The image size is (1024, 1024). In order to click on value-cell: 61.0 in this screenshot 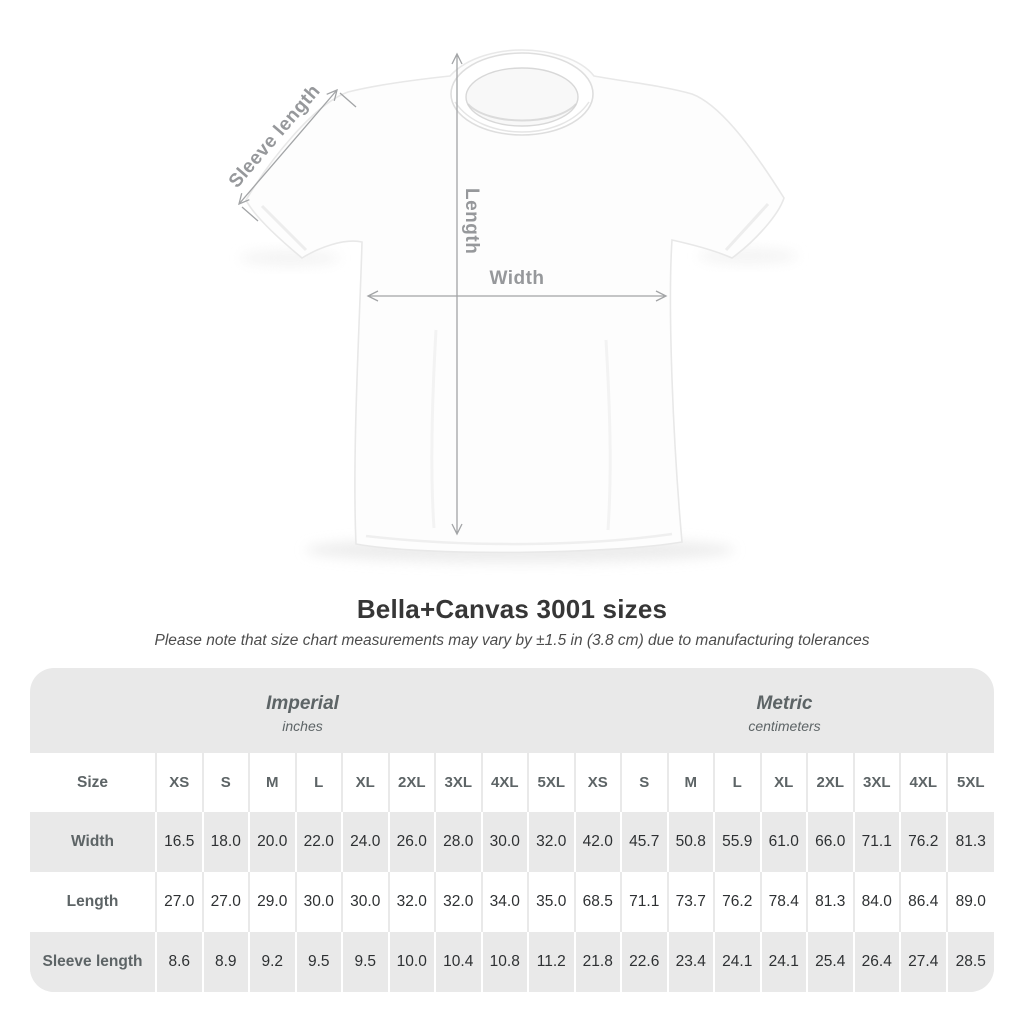, I will do `click(784, 842)`.